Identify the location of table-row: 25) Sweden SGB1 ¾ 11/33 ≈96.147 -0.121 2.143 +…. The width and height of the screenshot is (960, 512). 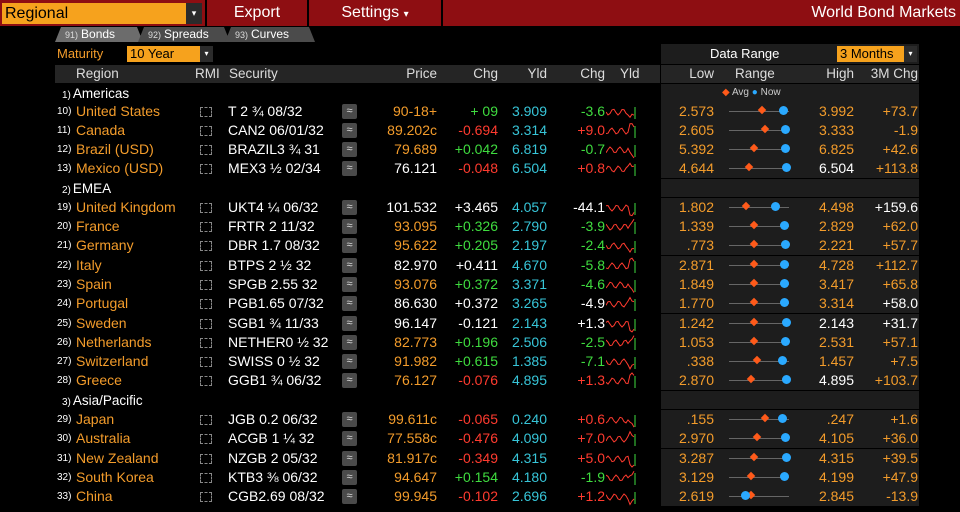
(480, 323).